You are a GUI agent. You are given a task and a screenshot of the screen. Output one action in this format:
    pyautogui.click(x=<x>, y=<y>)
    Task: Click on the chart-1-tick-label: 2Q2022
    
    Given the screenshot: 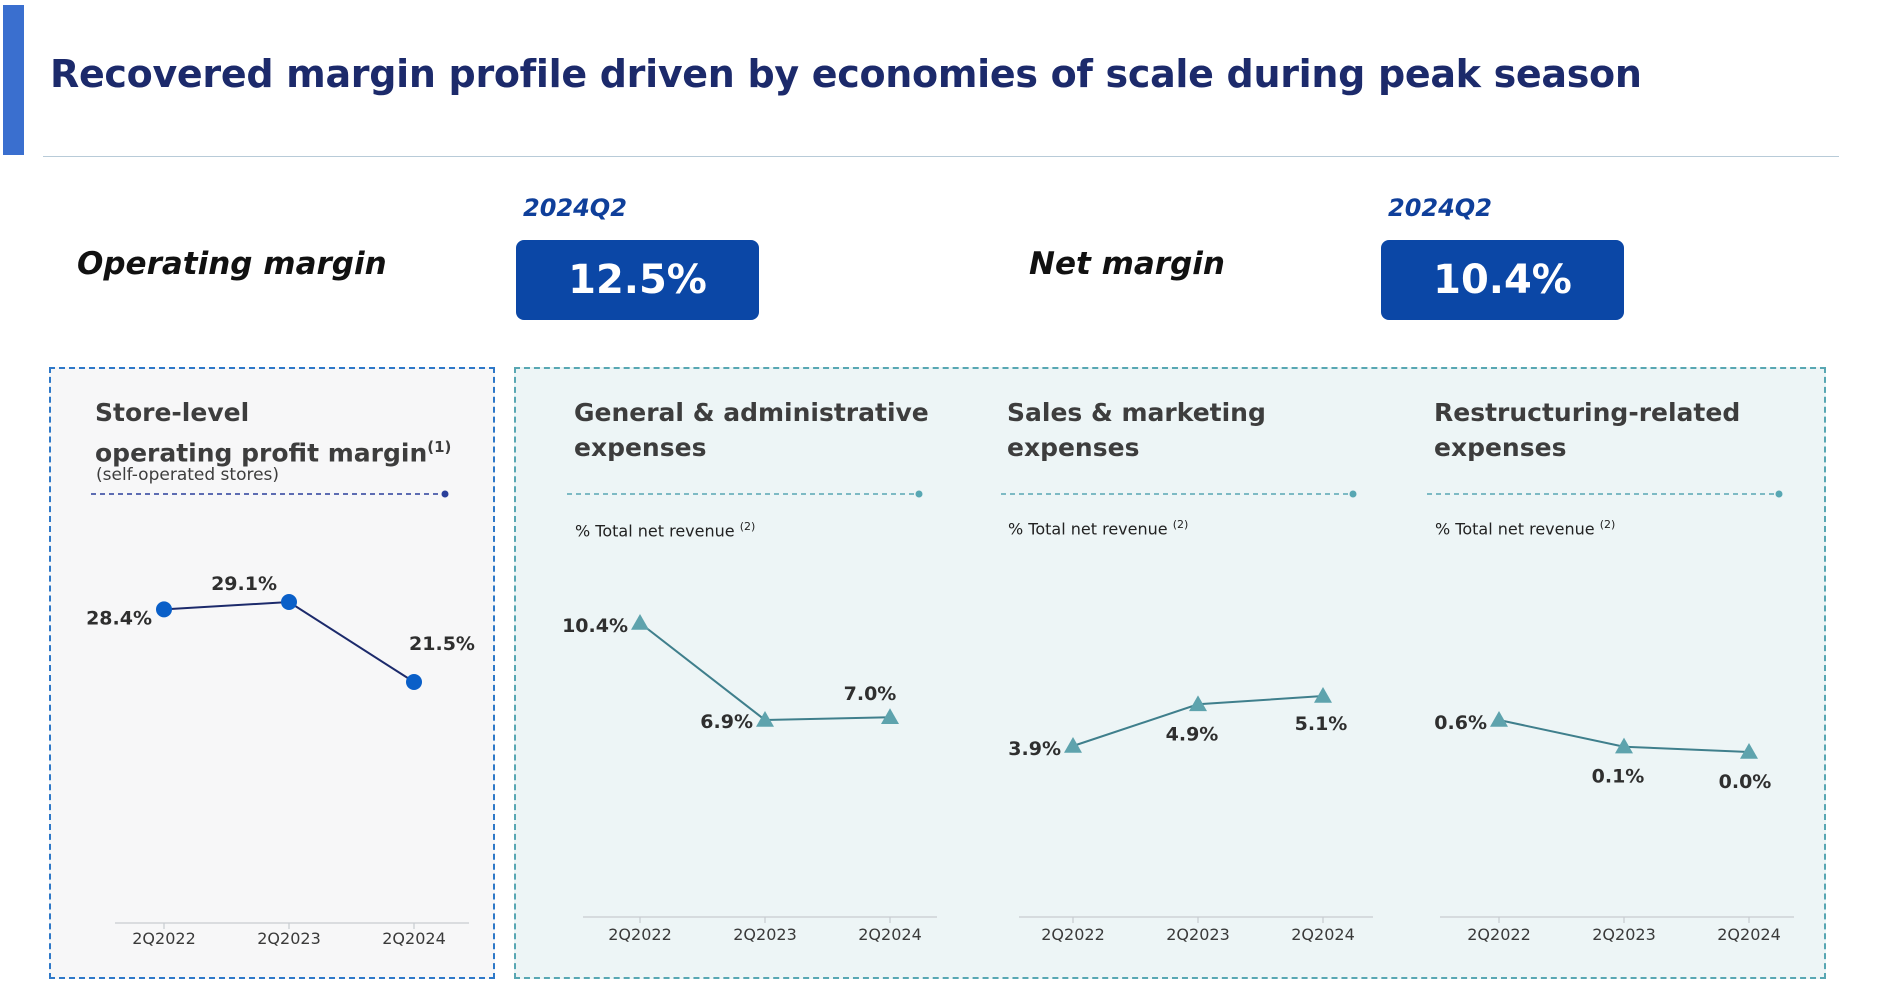 What is the action you would take?
    pyautogui.click(x=640, y=934)
    